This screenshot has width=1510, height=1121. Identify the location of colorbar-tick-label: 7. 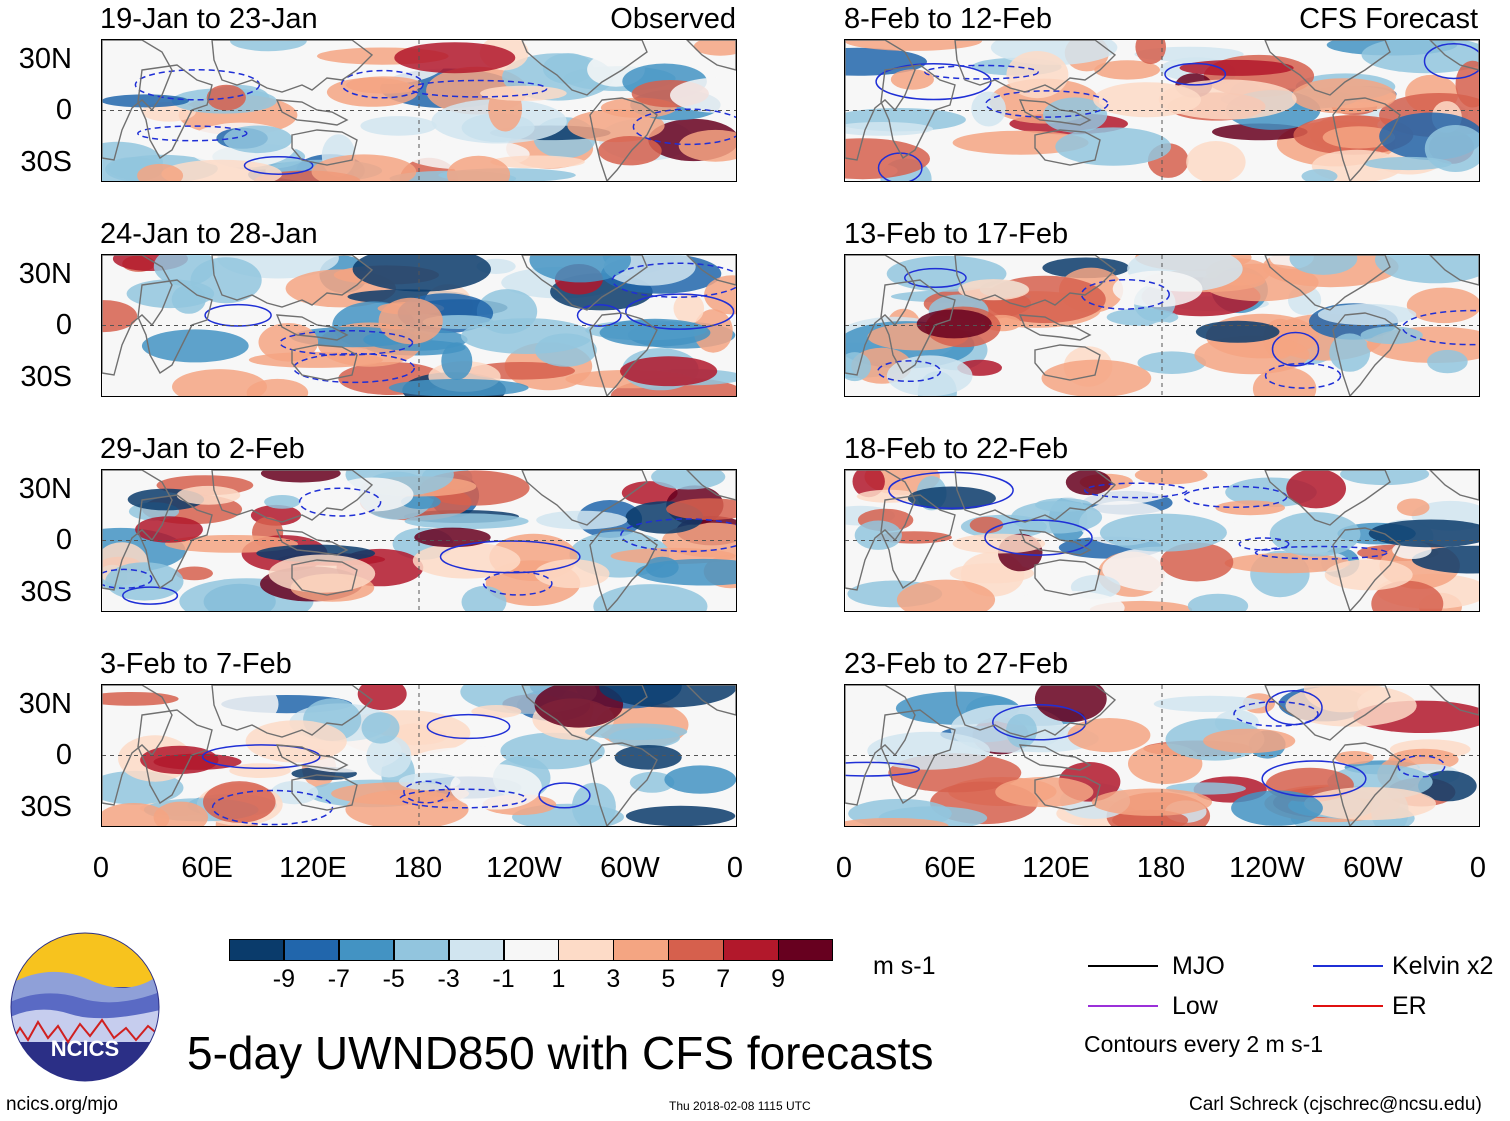
(723, 979).